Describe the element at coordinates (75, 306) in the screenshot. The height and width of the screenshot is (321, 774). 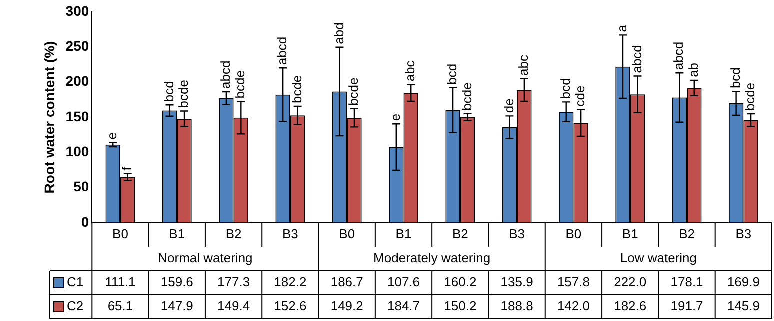
I see `legend-label: C2` at that location.